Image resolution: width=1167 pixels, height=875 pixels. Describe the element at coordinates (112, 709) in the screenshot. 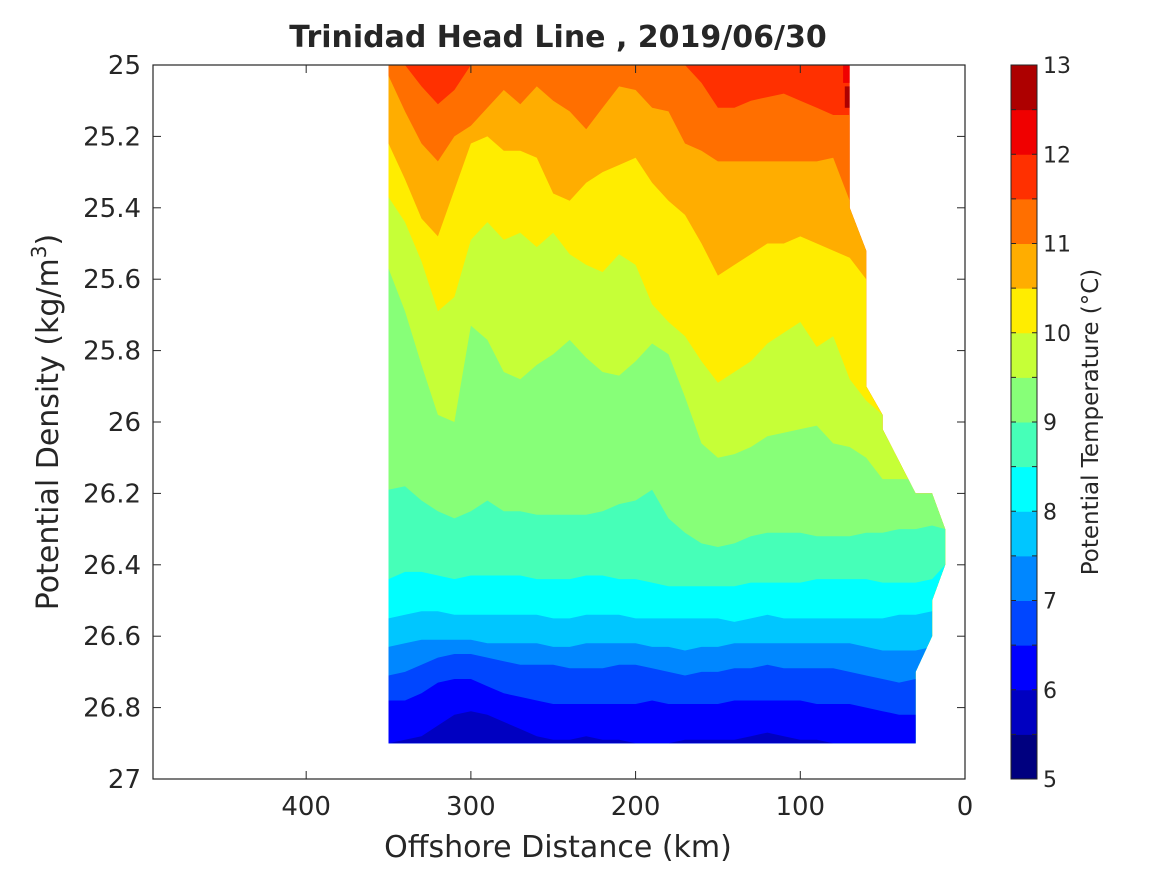

I see `y-tick-label: 26.8` at that location.